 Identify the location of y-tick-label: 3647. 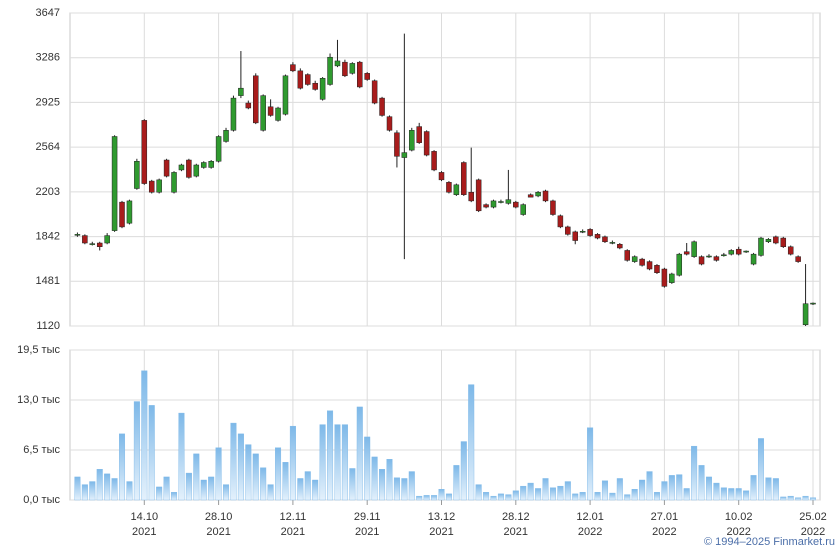
(48, 13).